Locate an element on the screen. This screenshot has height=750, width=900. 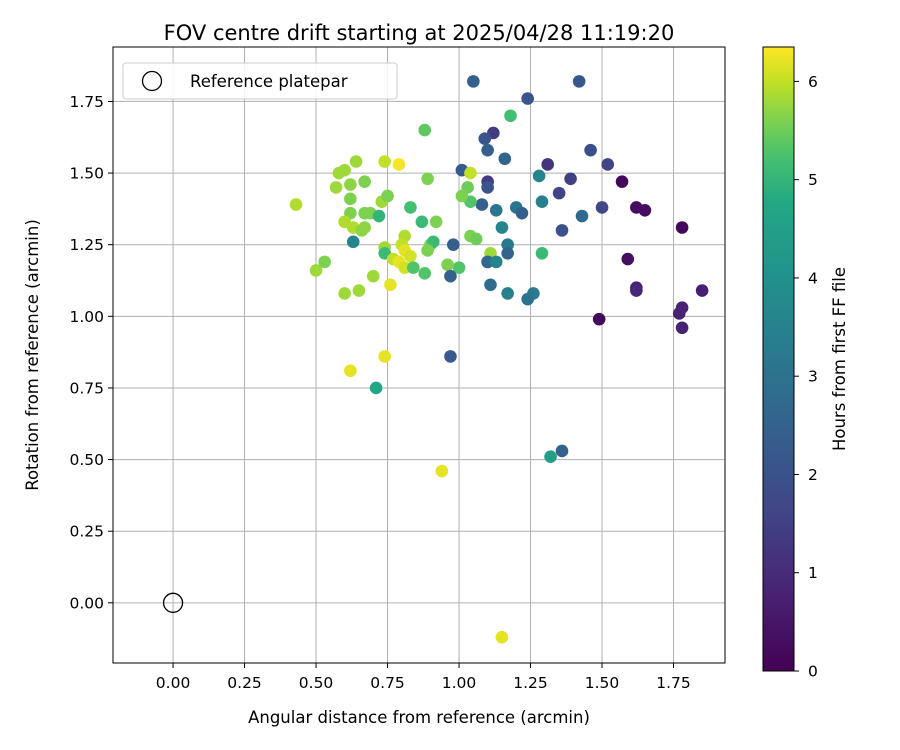
x-axis-ticks: 0.00 0.25 0.50 0.75 1.00 1.25 1.50 1.75 is located at coordinates (423, 677).